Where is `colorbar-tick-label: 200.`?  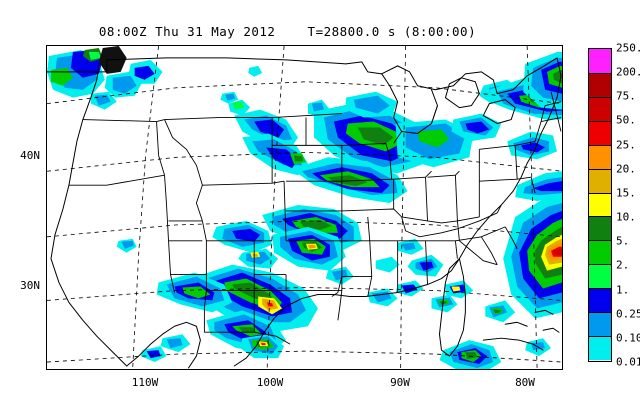 colorbar-tick-label: 200. is located at coordinates (628, 72).